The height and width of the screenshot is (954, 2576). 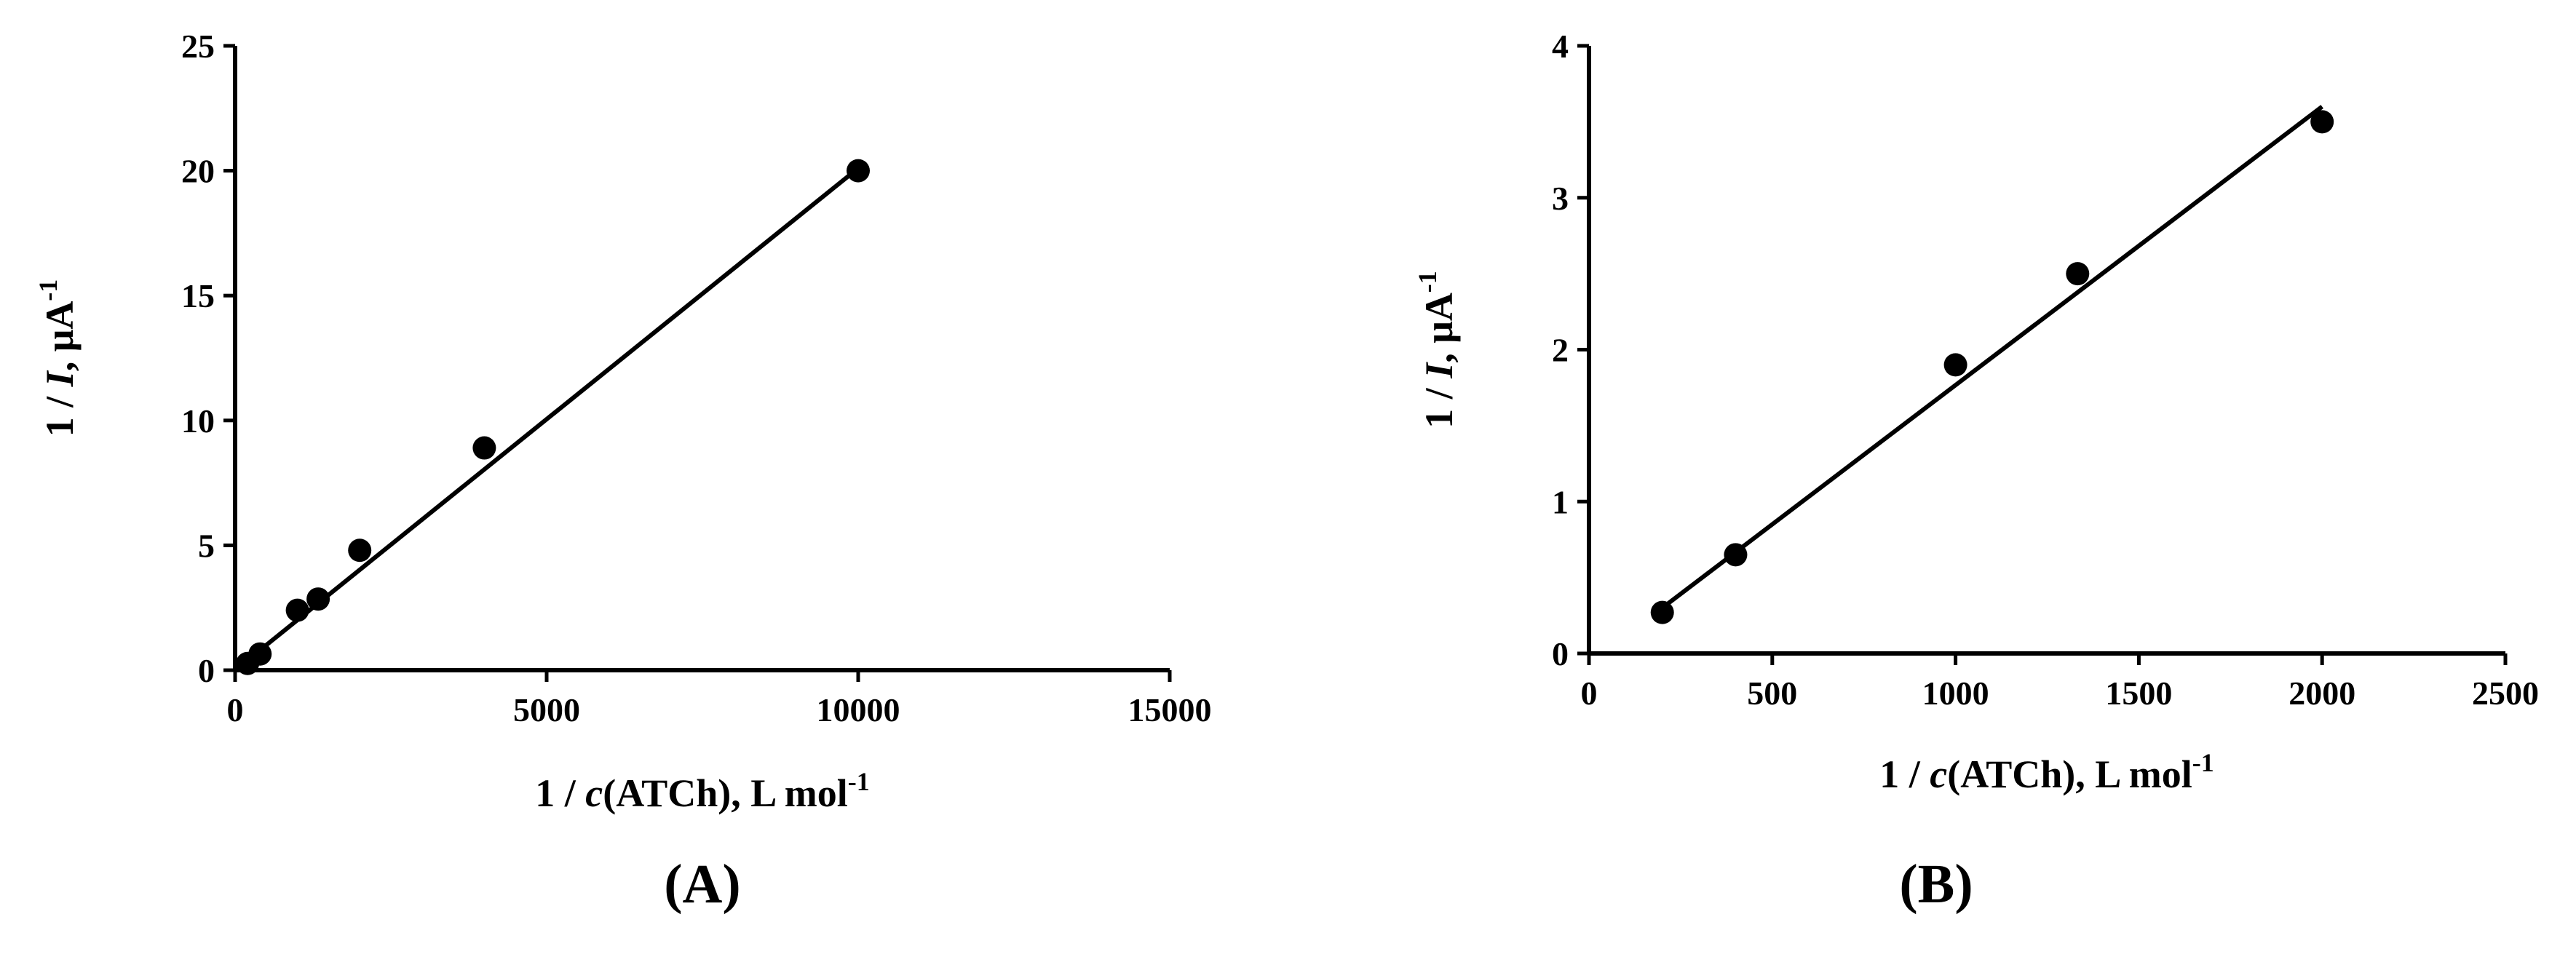 What do you see at coordinates (1936, 885) in the screenshot?
I see `panel-label: (B)` at bounding box center [1936, 885].